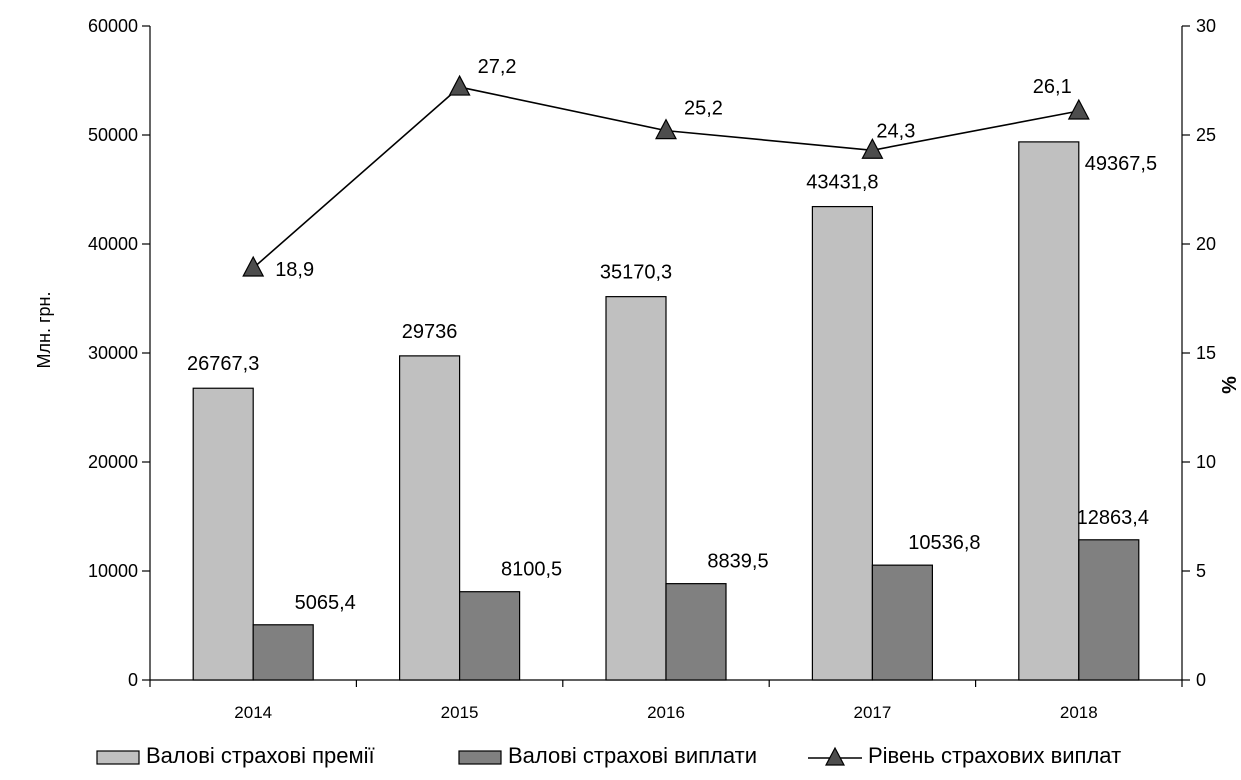  What do you see at coordinates (44, 330) in the screenshot?
I see `y-axis-left-title: Млн. грн.` at bounding box center [44, 330].